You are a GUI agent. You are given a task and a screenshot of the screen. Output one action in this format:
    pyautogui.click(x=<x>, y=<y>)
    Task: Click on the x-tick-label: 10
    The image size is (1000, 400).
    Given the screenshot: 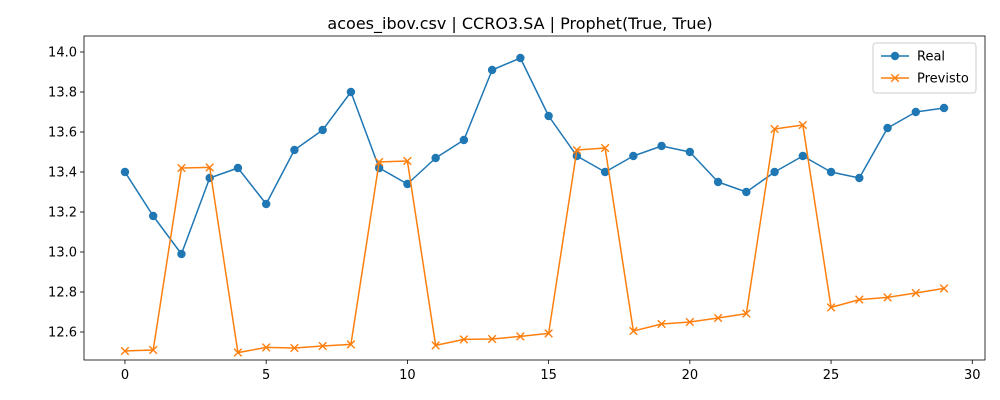 What is the action you would take?
    pyautogui.click(x=407, y=375)
    